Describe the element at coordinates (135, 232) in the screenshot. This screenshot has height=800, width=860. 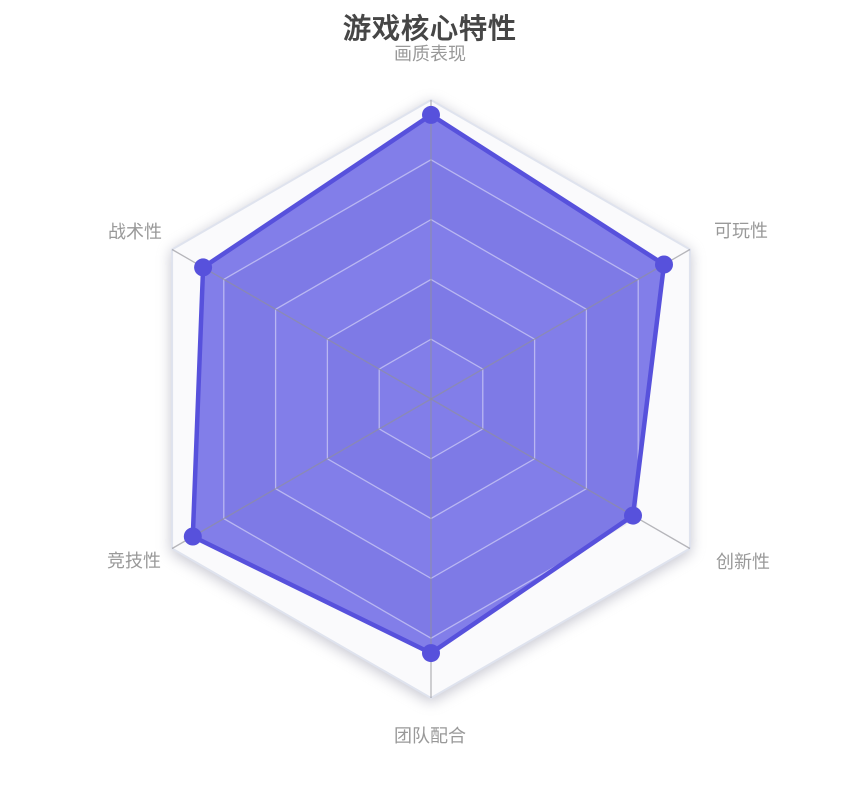
I see `axis-label-tactics: 战术性` at that location.